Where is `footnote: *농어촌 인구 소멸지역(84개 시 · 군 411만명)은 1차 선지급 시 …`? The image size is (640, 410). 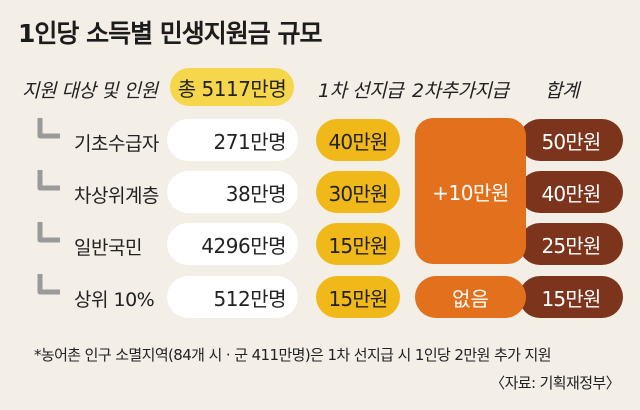
footnote: *농어촌 인구 소멸지역(84개 시 · 군 411만명)은 1차 선지급 시 … is located at coordinates (293, 355).